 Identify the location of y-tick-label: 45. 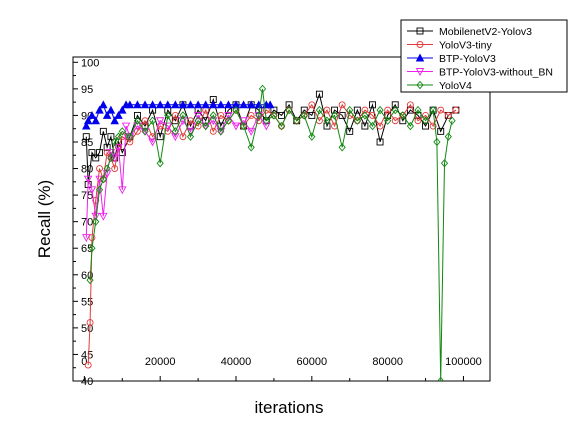
(87, 355).